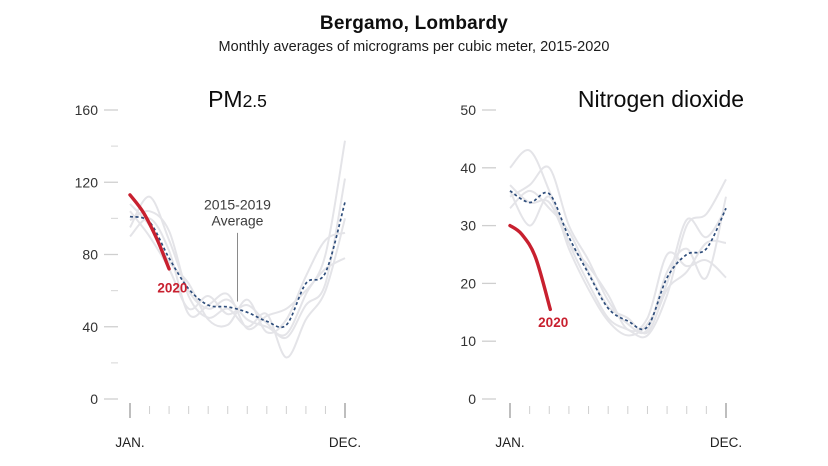  Describe the element at coordinates (87, 182) in the screenshot. I see `y-axis-tick-label: 120` at that location.